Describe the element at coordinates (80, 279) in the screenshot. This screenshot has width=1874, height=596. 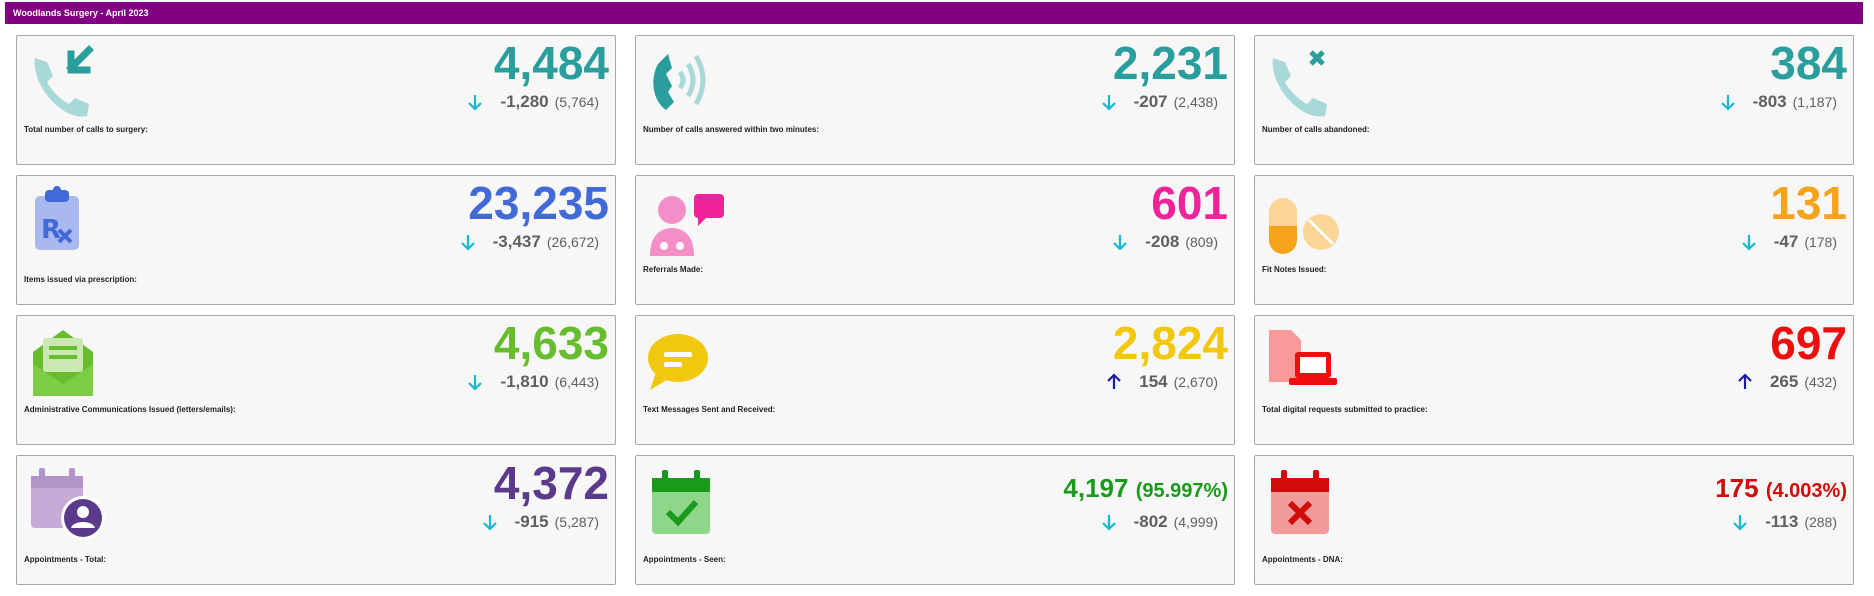
I see `metric-label: Items issued via prescription:` at that location.